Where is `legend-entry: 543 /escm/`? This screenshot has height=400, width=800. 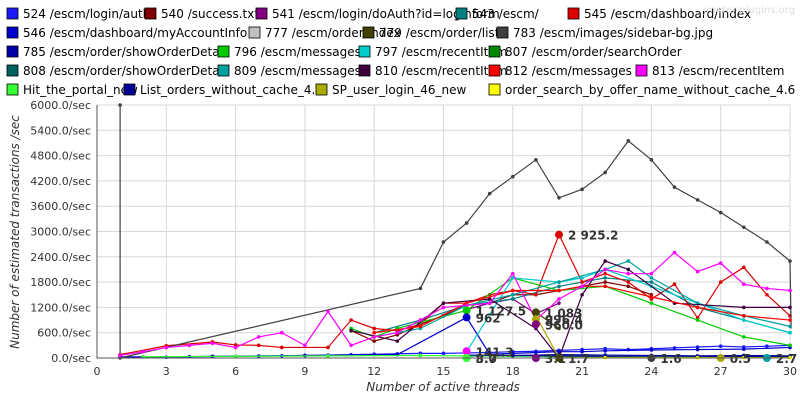
legend-entry: 543 /escm/ is located at coordinates (506, 14).